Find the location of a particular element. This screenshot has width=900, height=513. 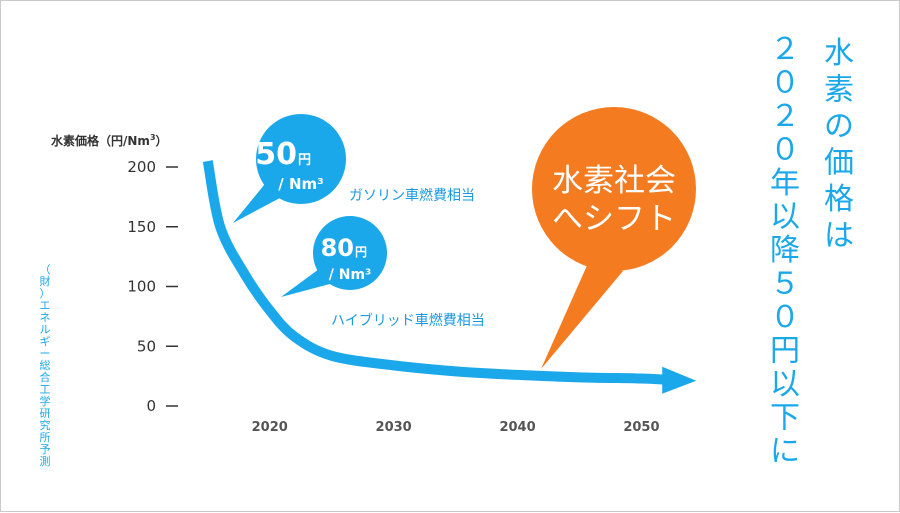

x-tick-label: 2040 is located at coordinates (517, 427).